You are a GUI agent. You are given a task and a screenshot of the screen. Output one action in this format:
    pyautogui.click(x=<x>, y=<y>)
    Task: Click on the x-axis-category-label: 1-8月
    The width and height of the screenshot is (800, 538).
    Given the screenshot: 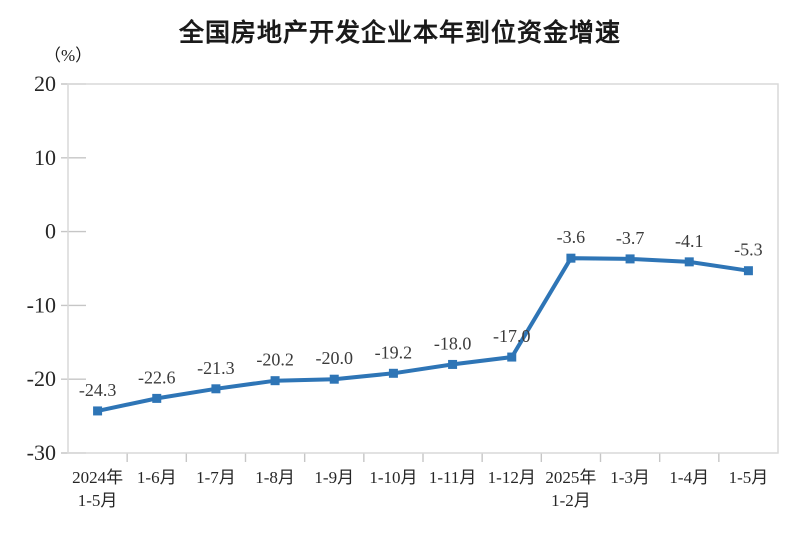 What is the action you would take?
    pyautogui.click(x=275, y=477)
    